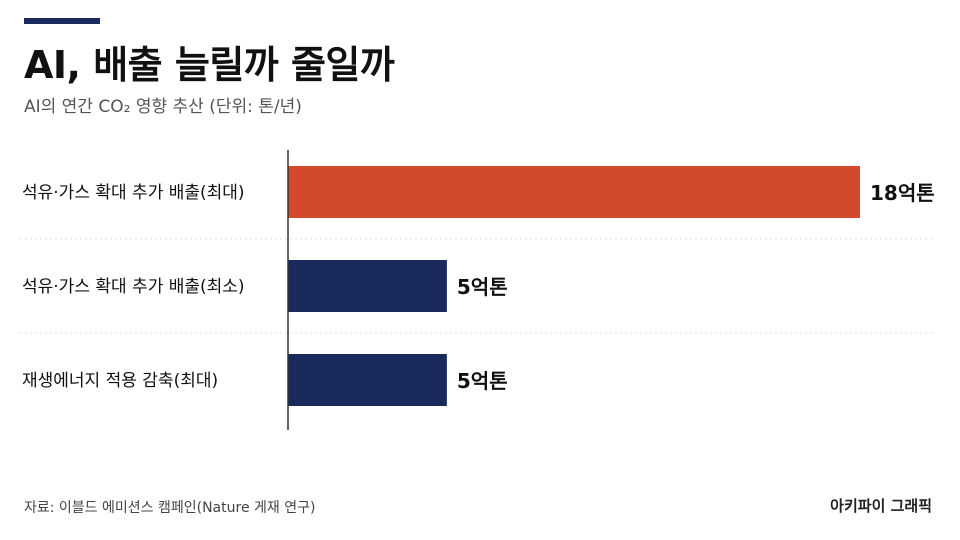  What do you see at coordinates (881, 506) in the screenshot?
I see `brand-credit: 아키파이 그래픽` at bounding box center [881, 506].